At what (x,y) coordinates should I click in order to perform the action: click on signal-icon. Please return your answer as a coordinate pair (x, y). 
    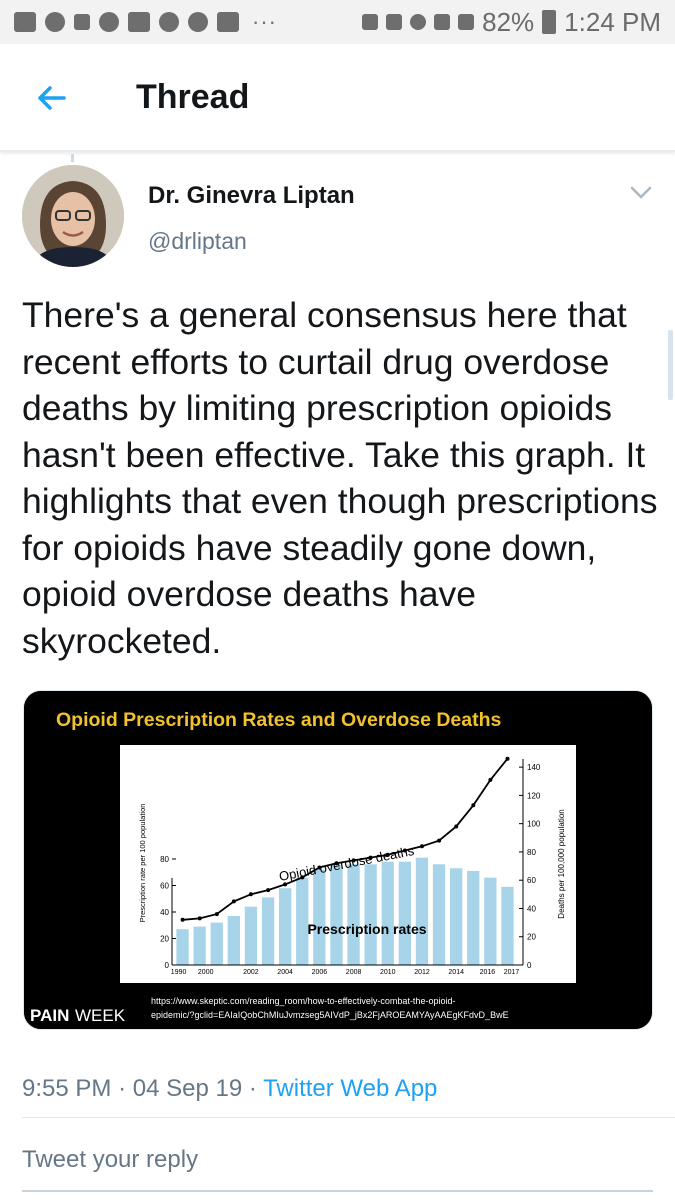
    Looking at the image, I should click on (466, 22).